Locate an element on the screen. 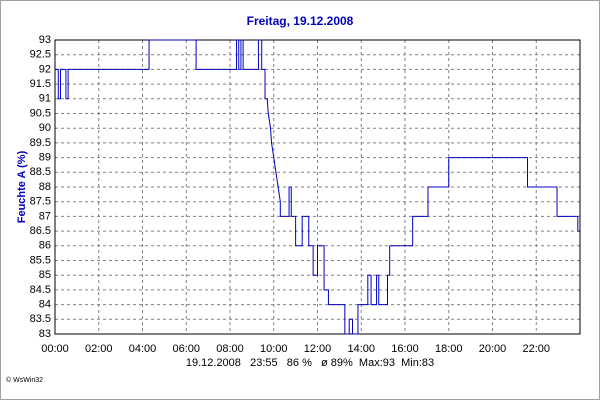  x-tick-label: 00:00 is located at coordinates (55, 349).